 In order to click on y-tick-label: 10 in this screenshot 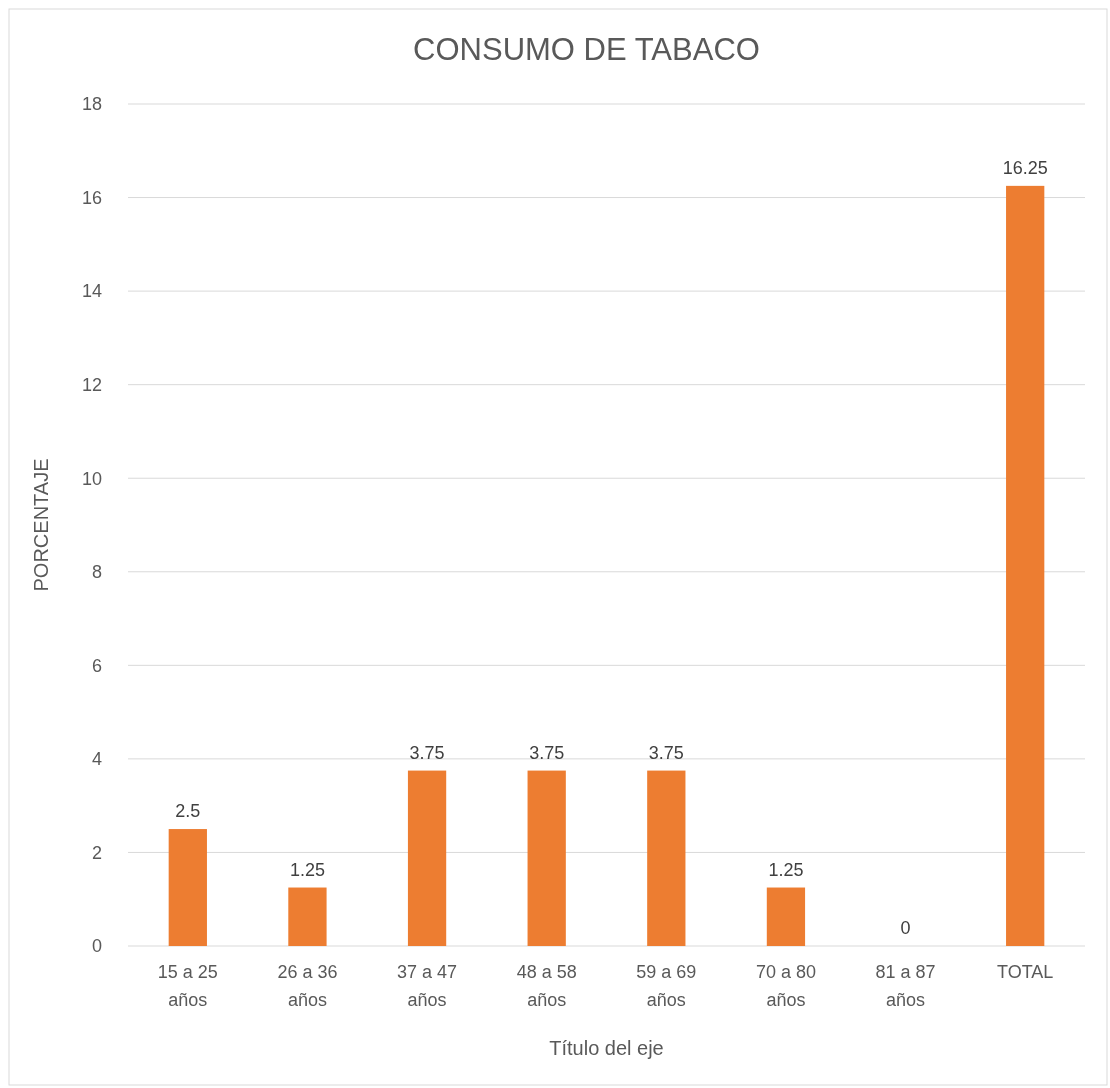, I will do `click(91, 478)`.